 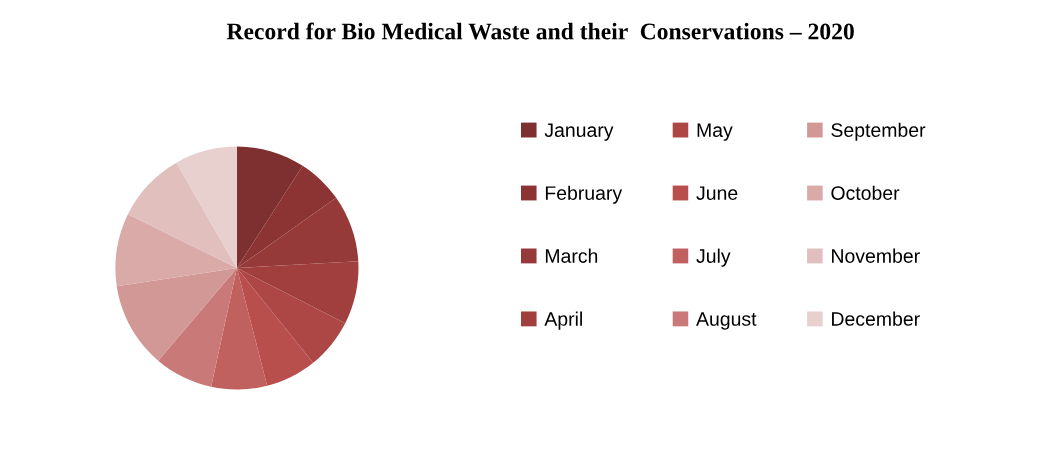 What do you see at coordinates (717, 193) in the screenshot?
I see `legend-label: June` at bounding box center [717, 193].